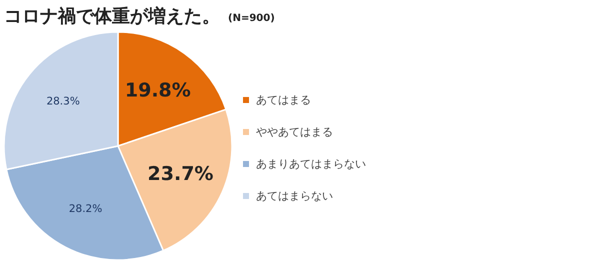 The image size is (600, 264). I want to click on legend-label: あまりあてはまらない, so click(311, 164).